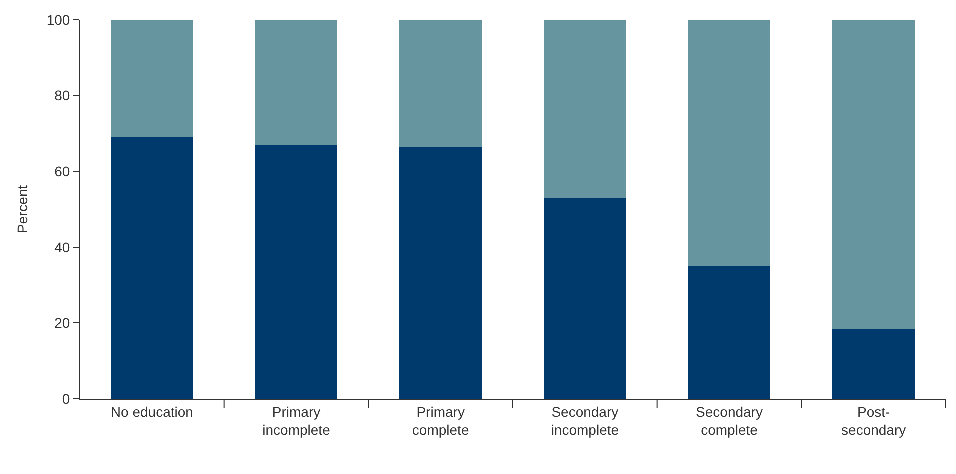  Describe the element at coordinates (66, 398) in the screenshot. I see `y-tick-label: 0` at that location.